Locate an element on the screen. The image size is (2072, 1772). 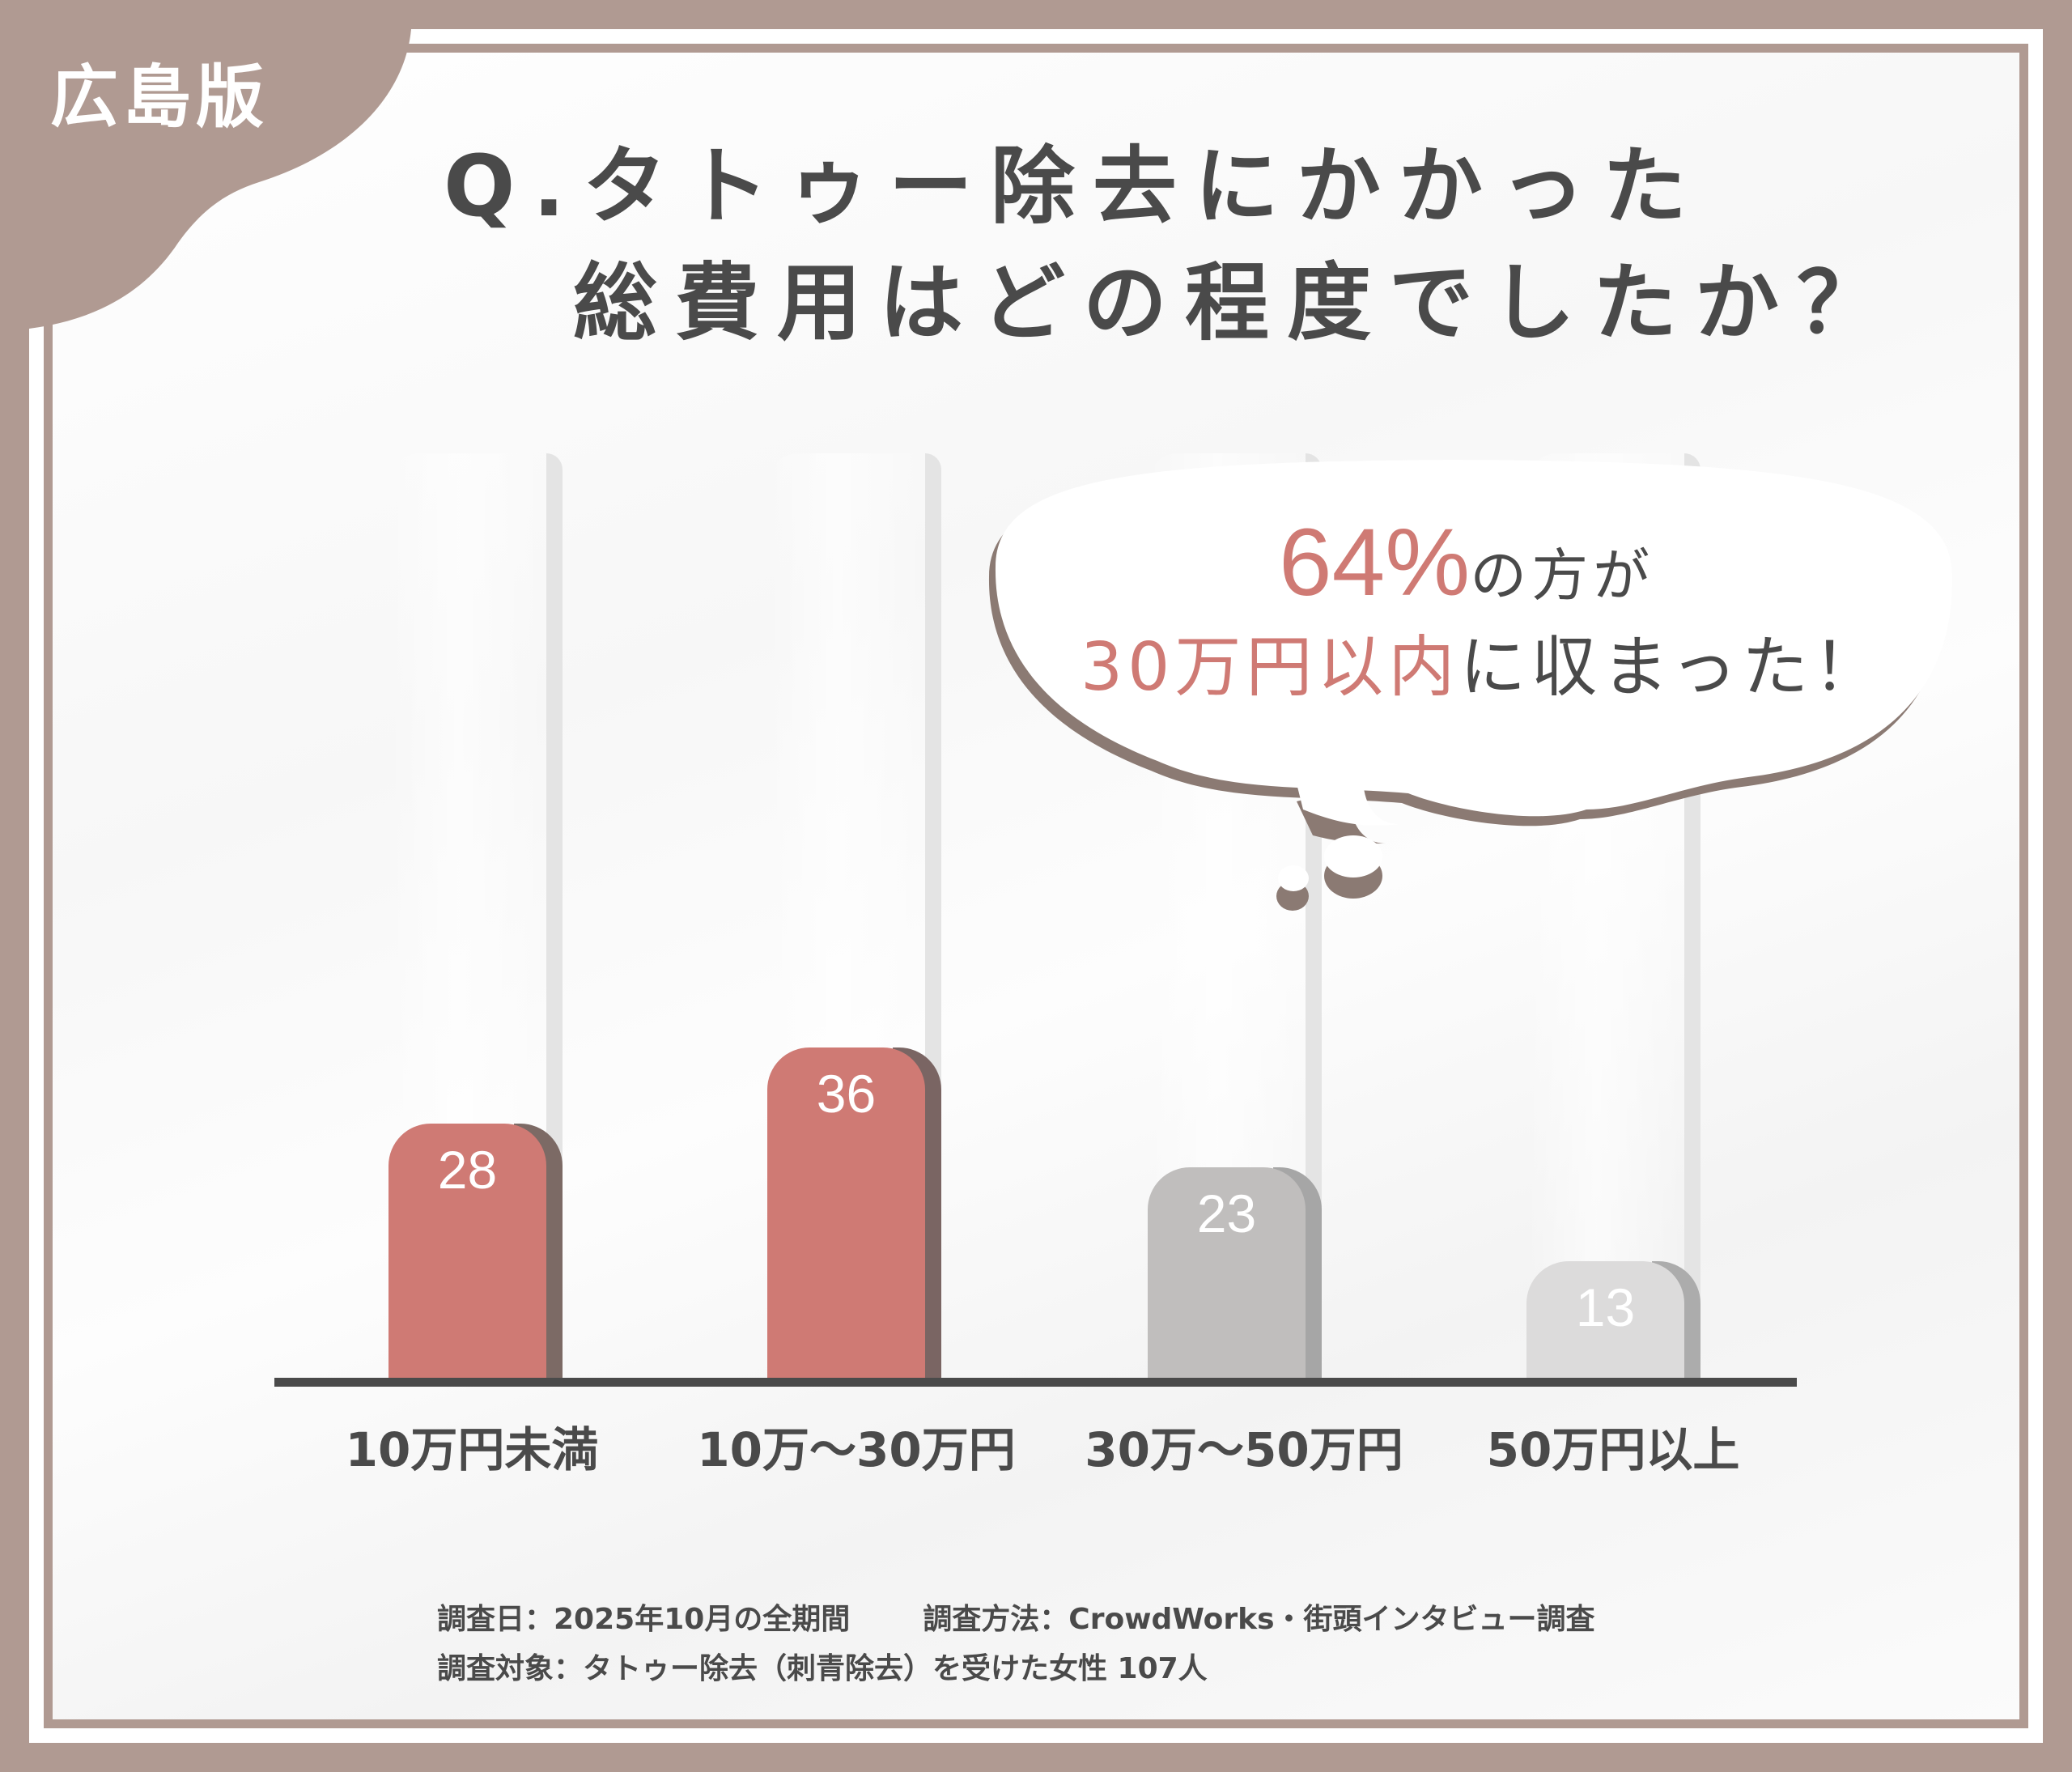
survey-target: 調査対象：タトゥー除去（刺青除去）を受けた女性 107人 is located at coordinates (822, 1669).